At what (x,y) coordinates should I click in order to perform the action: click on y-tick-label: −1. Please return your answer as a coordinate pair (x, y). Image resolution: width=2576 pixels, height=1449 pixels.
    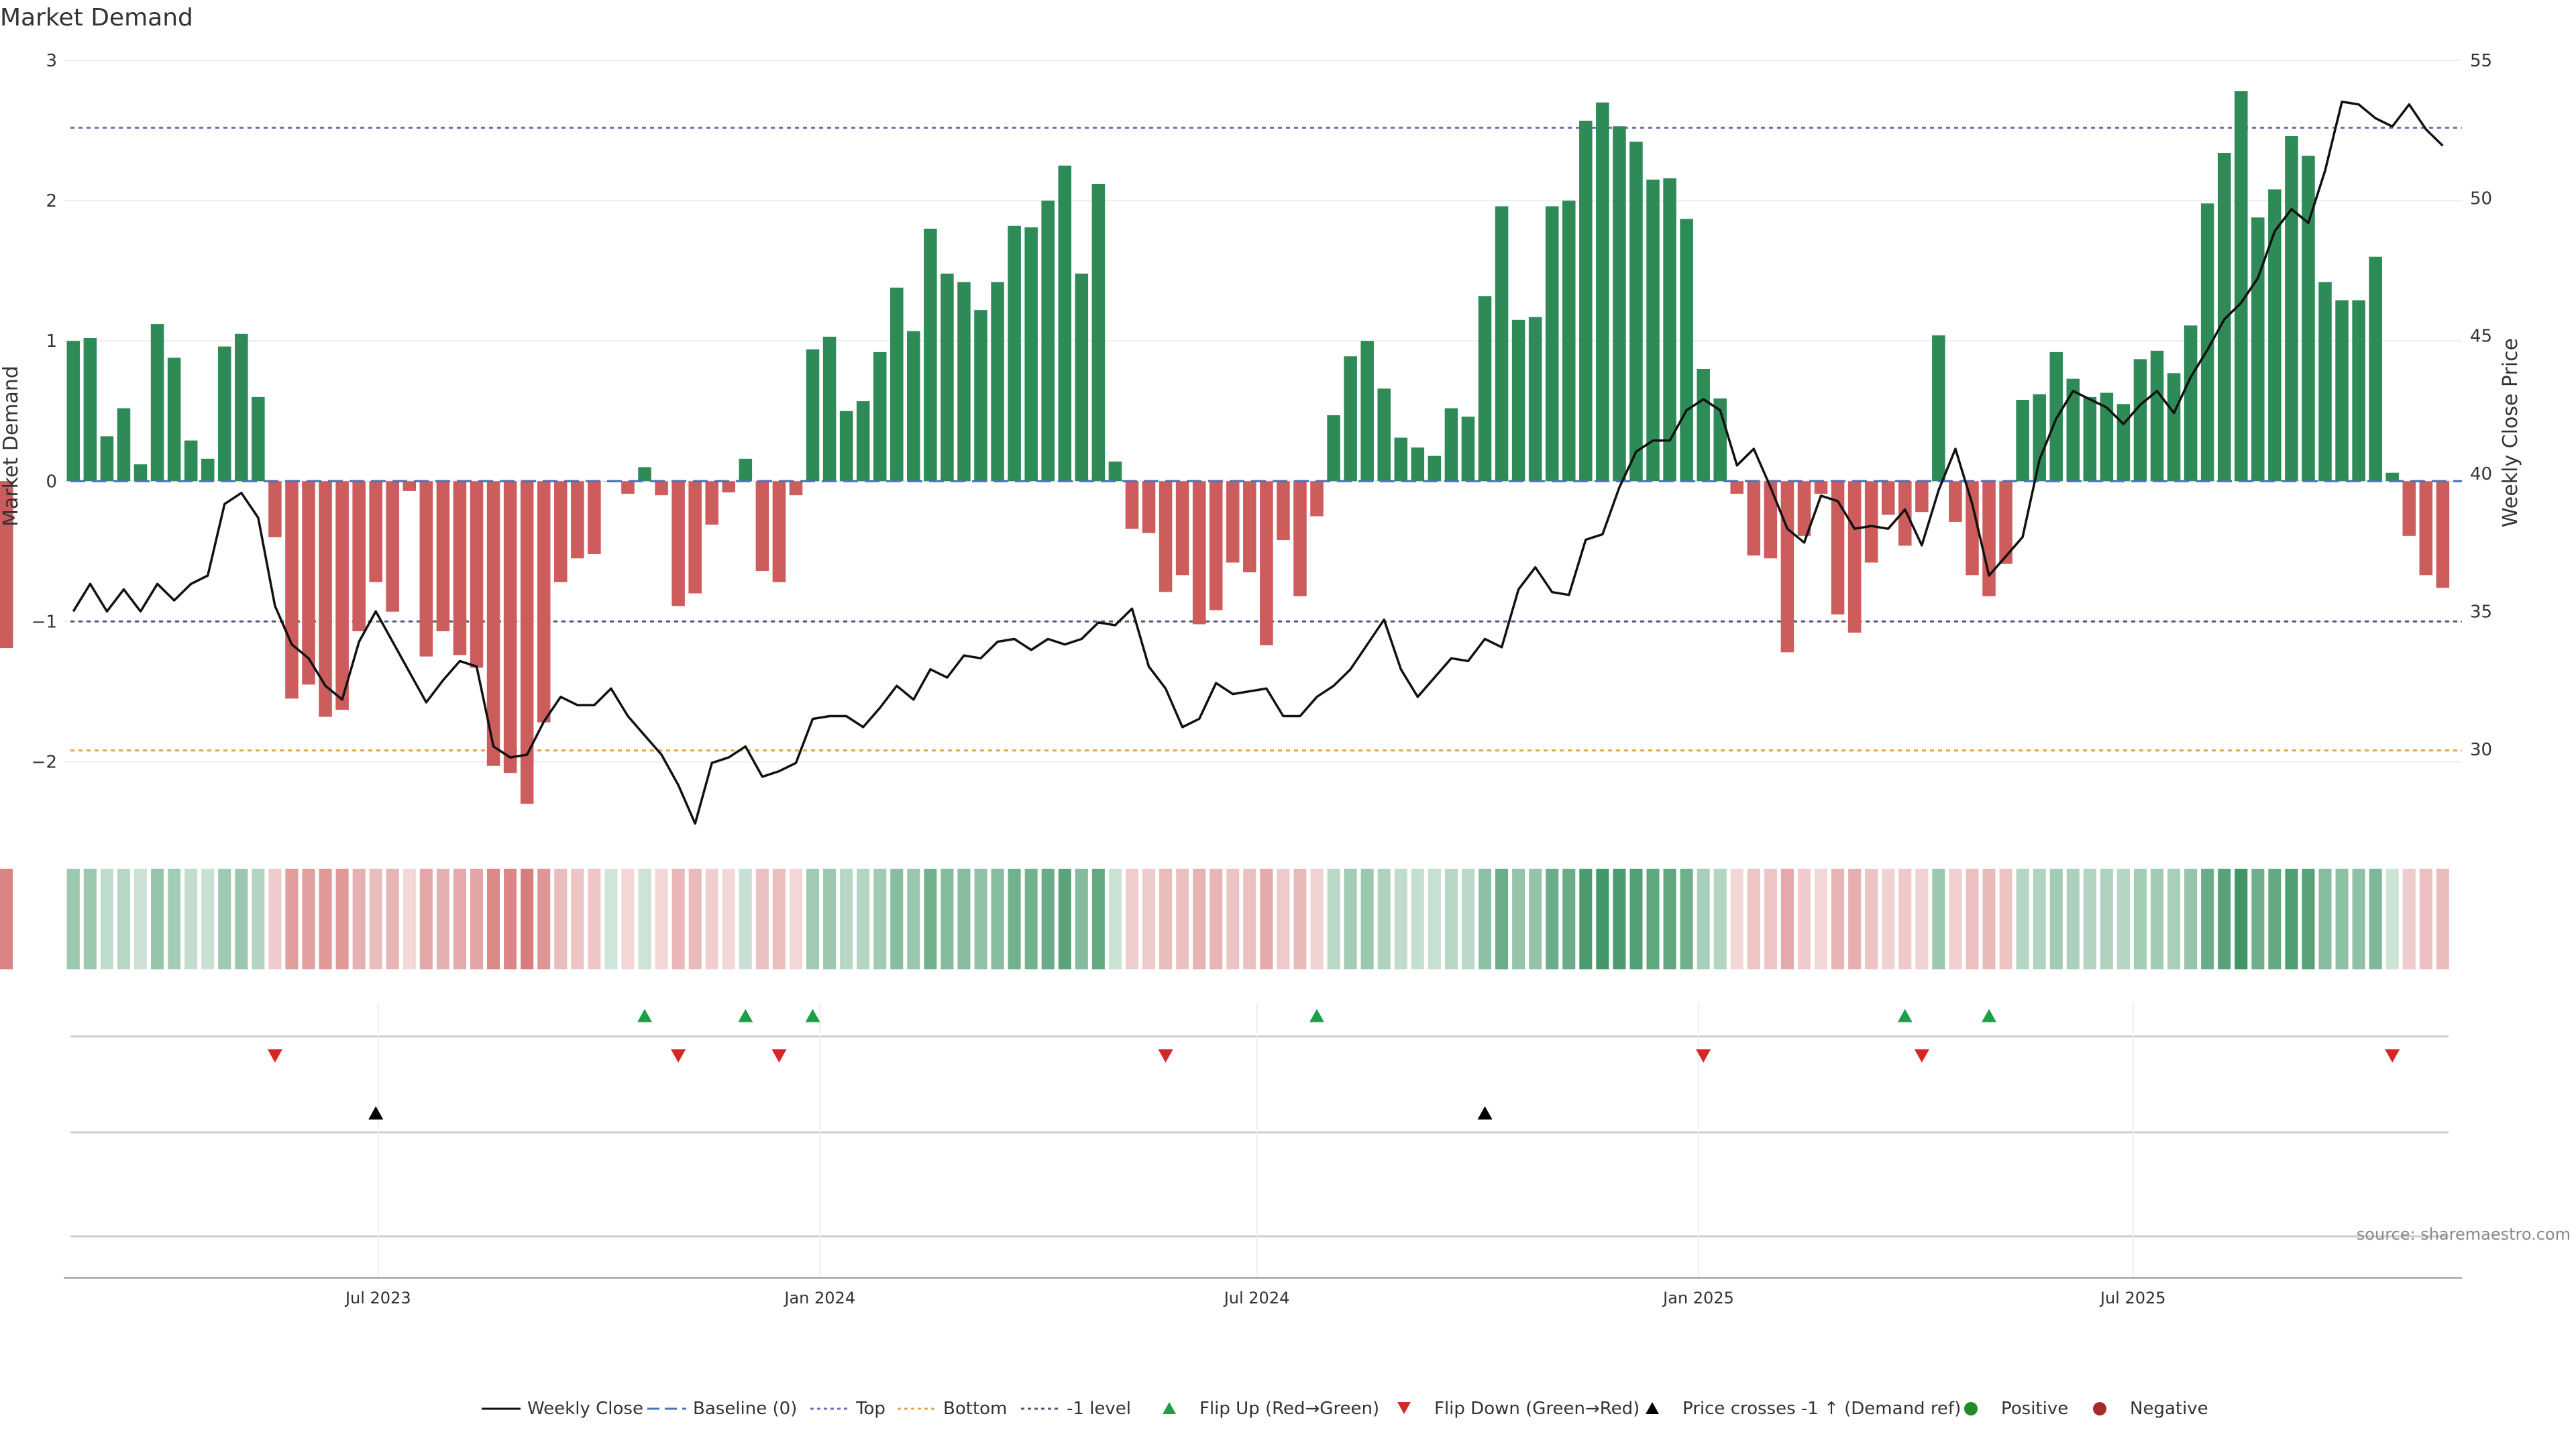
    Looking at the image, I should click on (44, 622).